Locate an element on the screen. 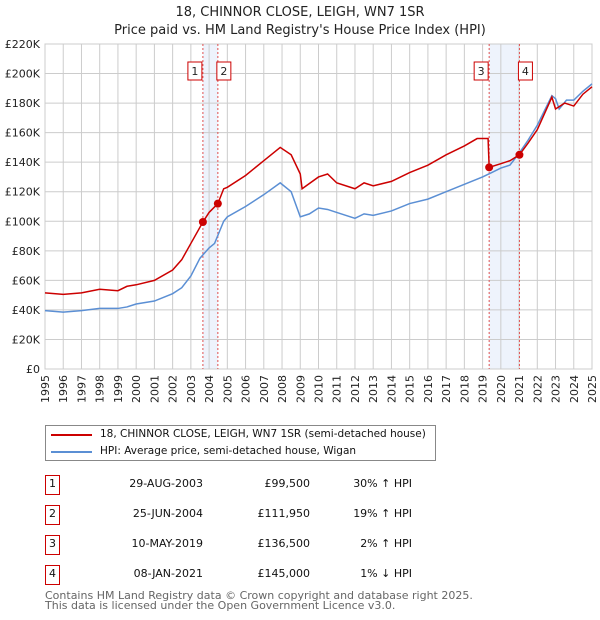 This screenshot has width=600, height=620. sale-hpi-diff: 2% ↑ HPI is located at coordinates (386, 543).